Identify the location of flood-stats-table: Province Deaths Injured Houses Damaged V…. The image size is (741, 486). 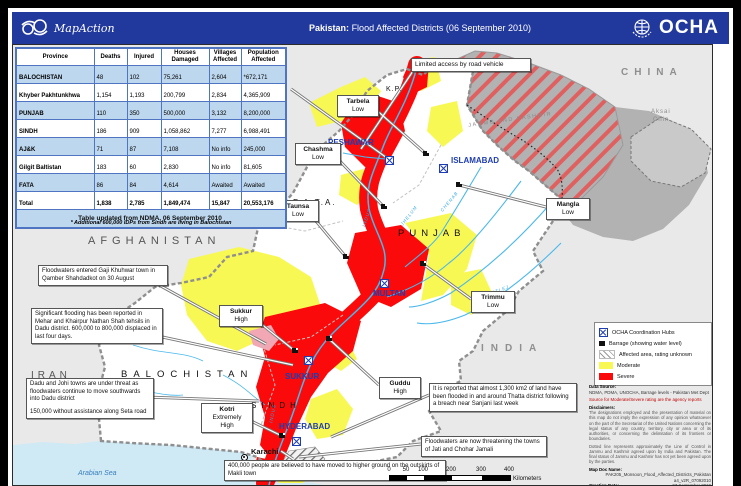
(151, 138).